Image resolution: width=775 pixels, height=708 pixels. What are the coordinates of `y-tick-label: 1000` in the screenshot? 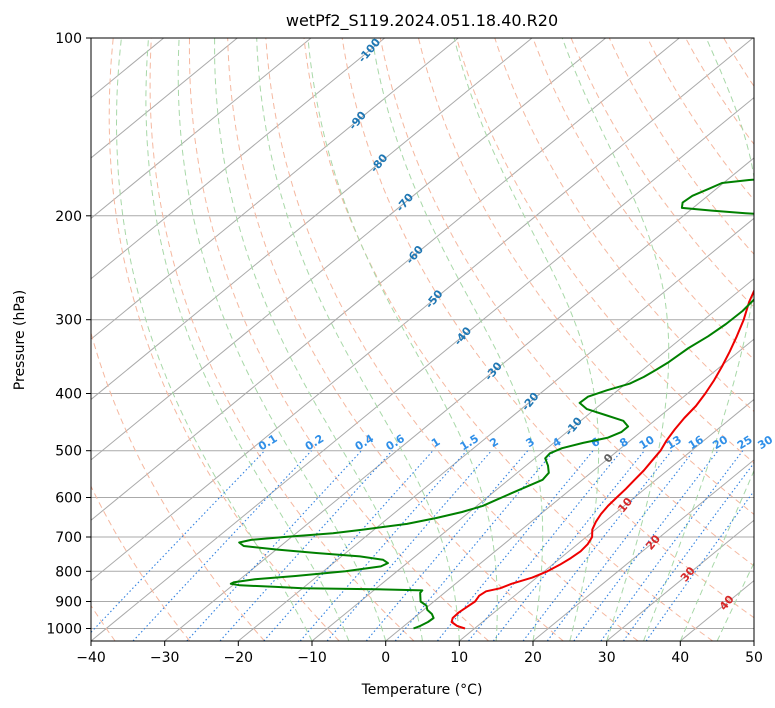 It's located at (64, 630).